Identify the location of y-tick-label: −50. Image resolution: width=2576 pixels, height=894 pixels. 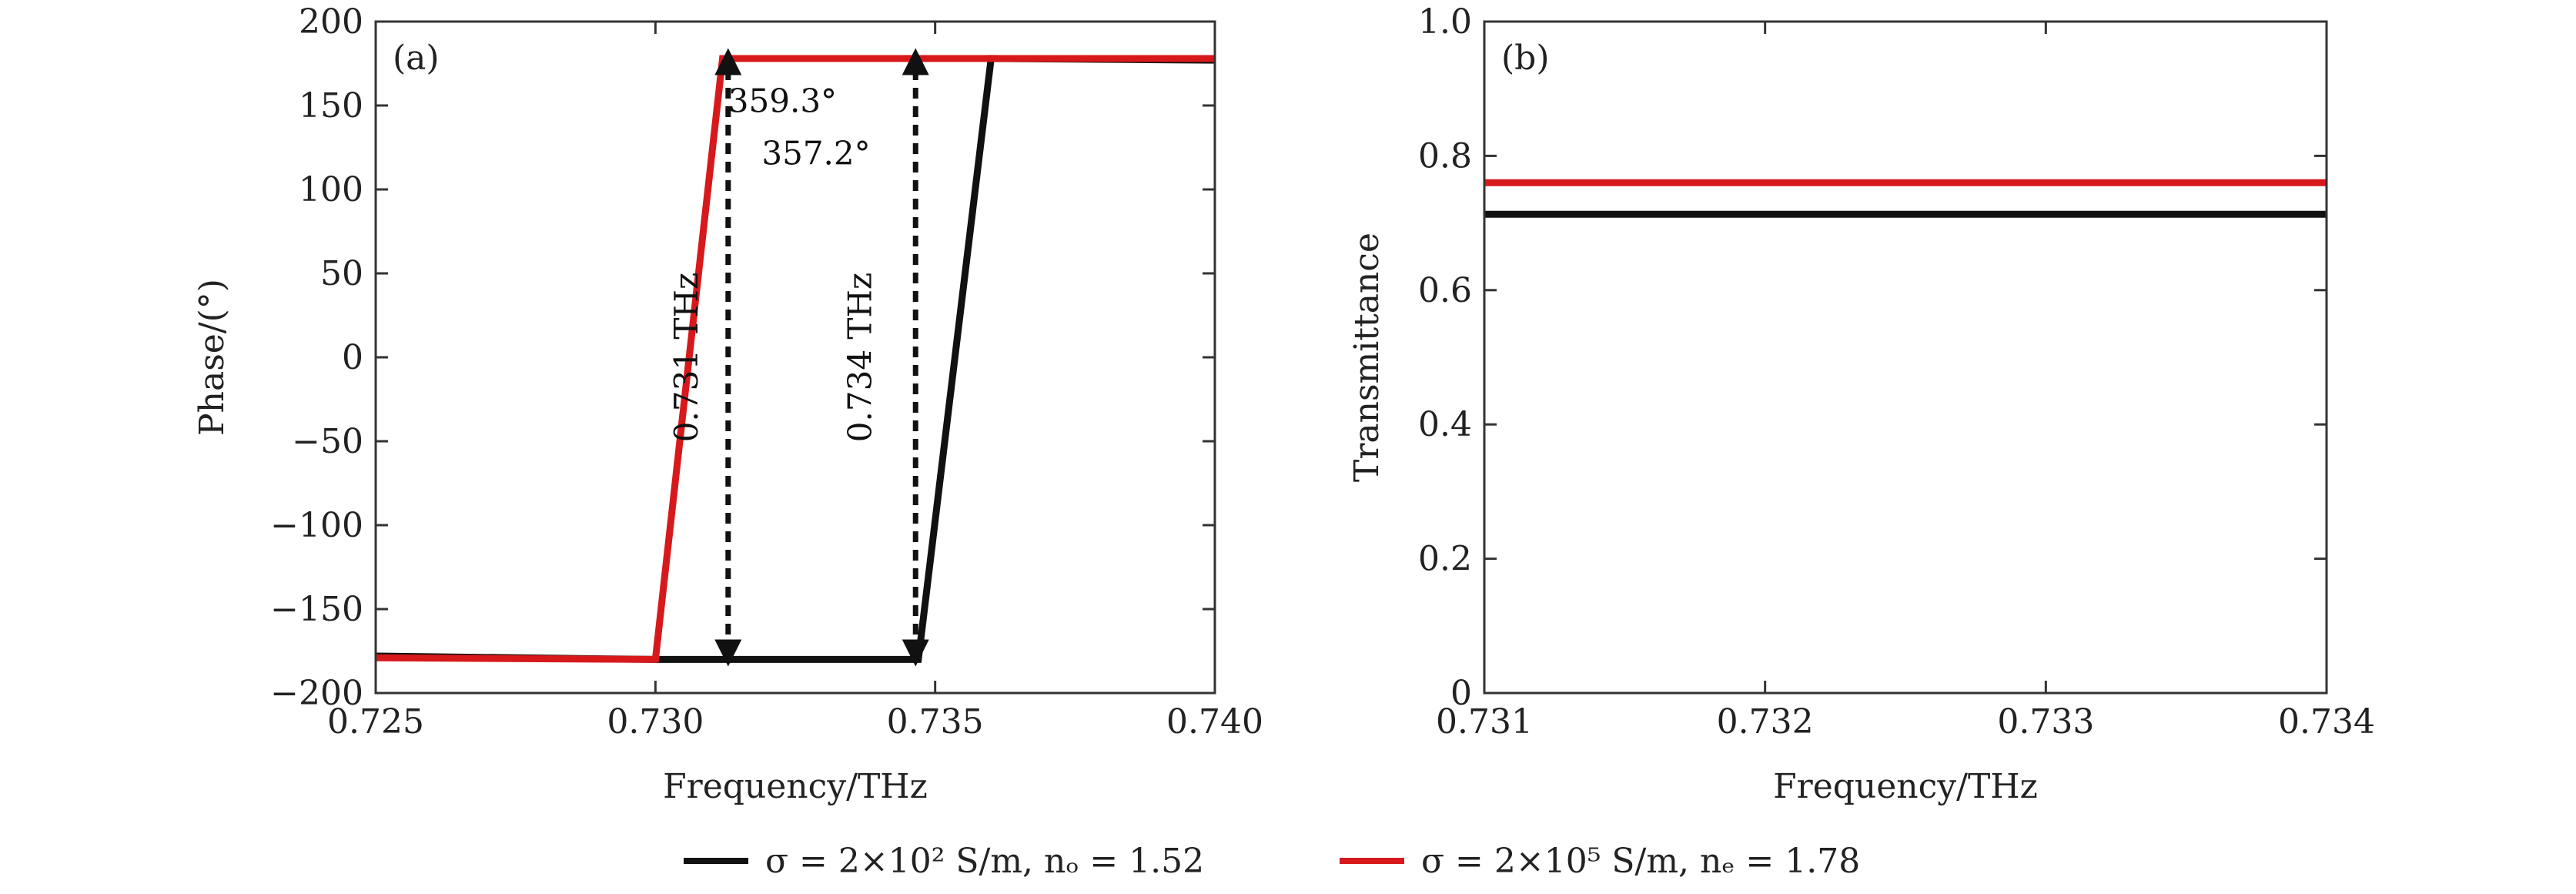
(328, 442).